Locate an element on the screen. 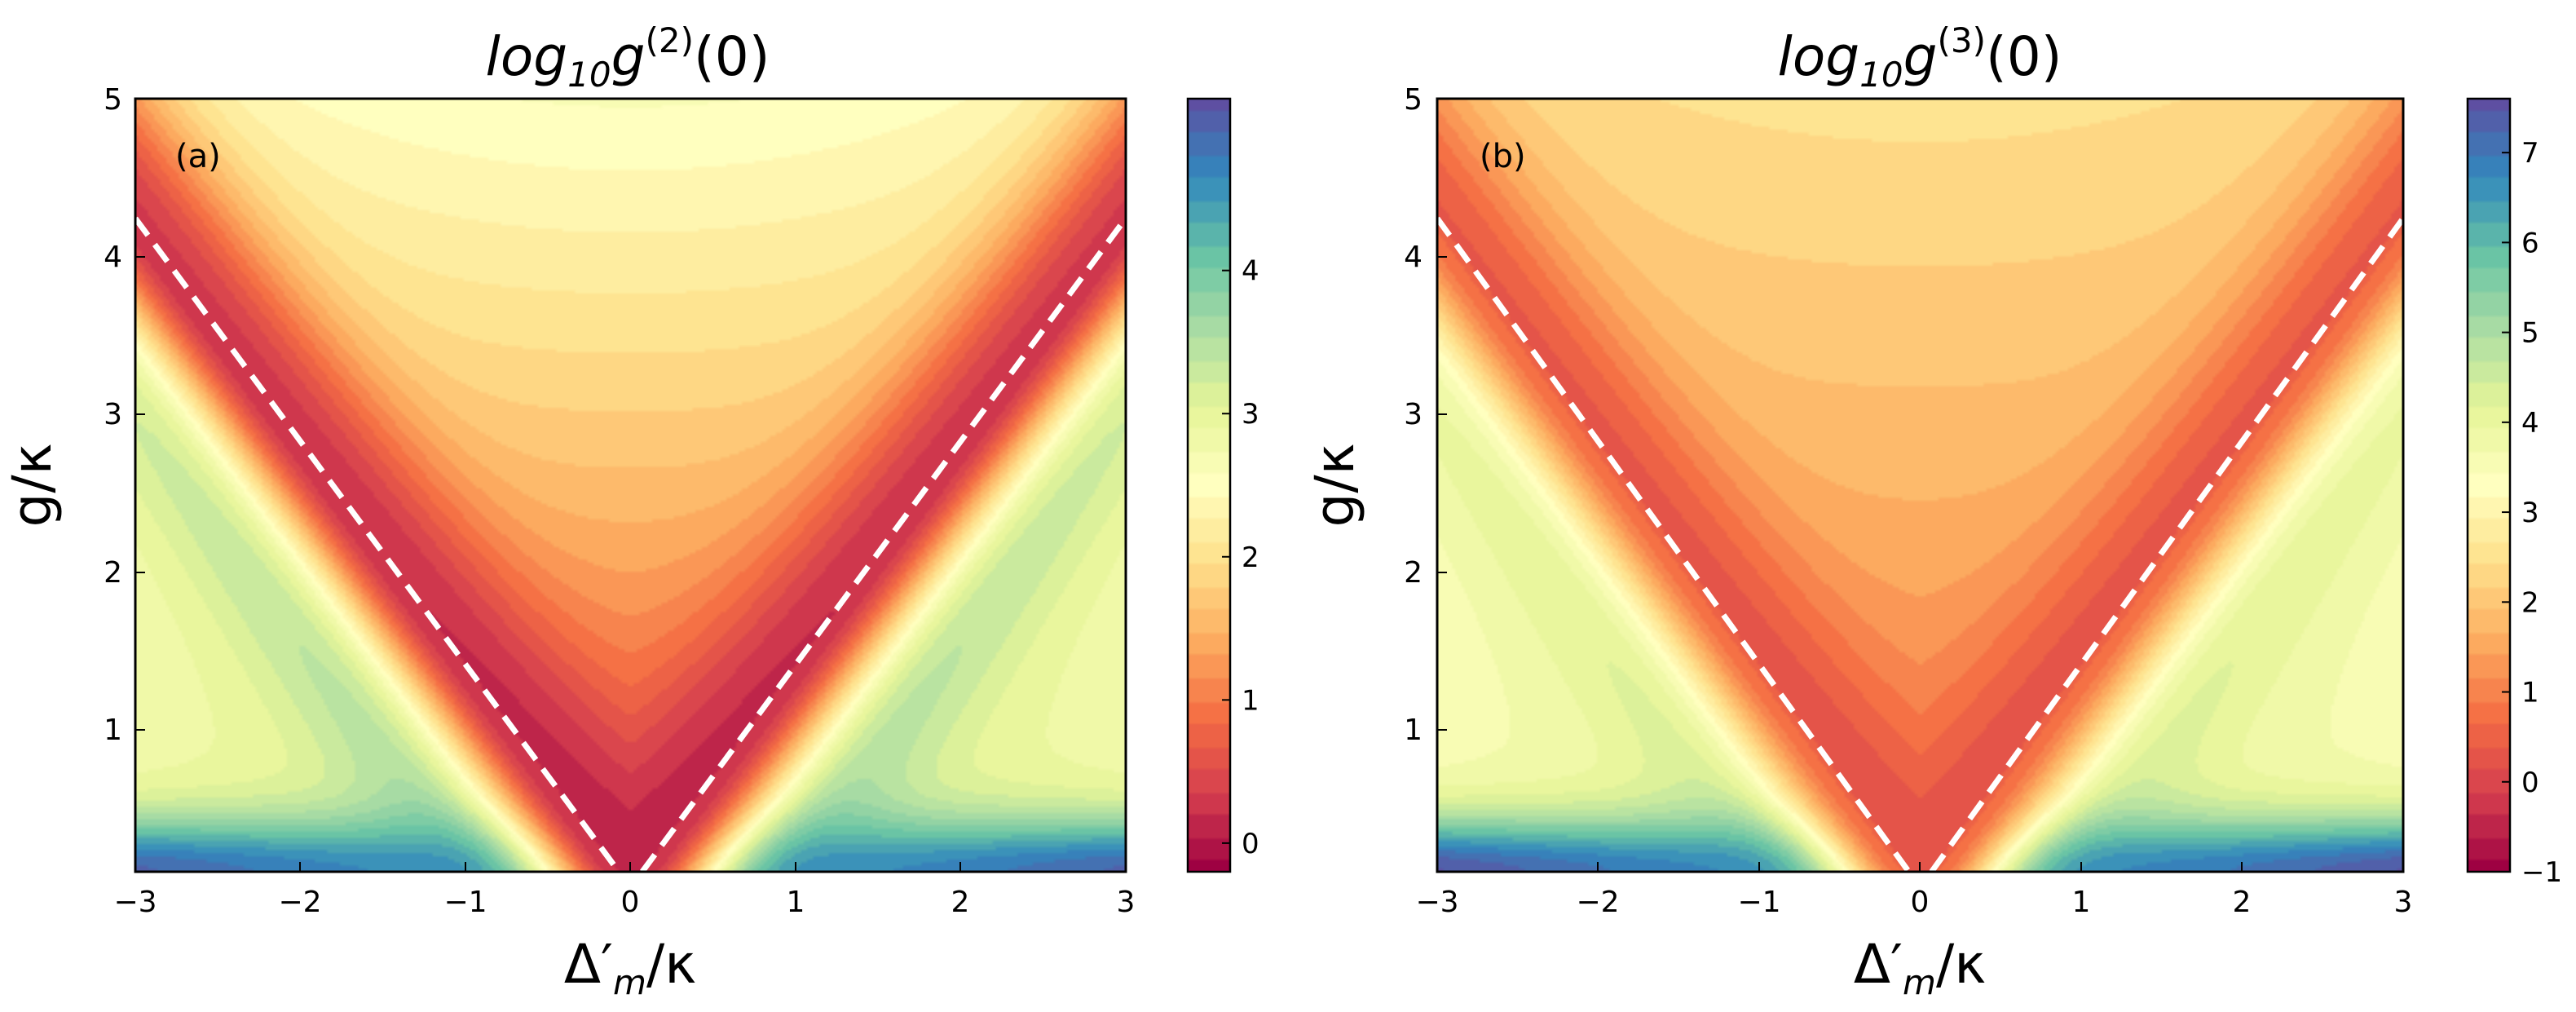  panel-a-x-tick: 0 is located at coordinates (630, 902).